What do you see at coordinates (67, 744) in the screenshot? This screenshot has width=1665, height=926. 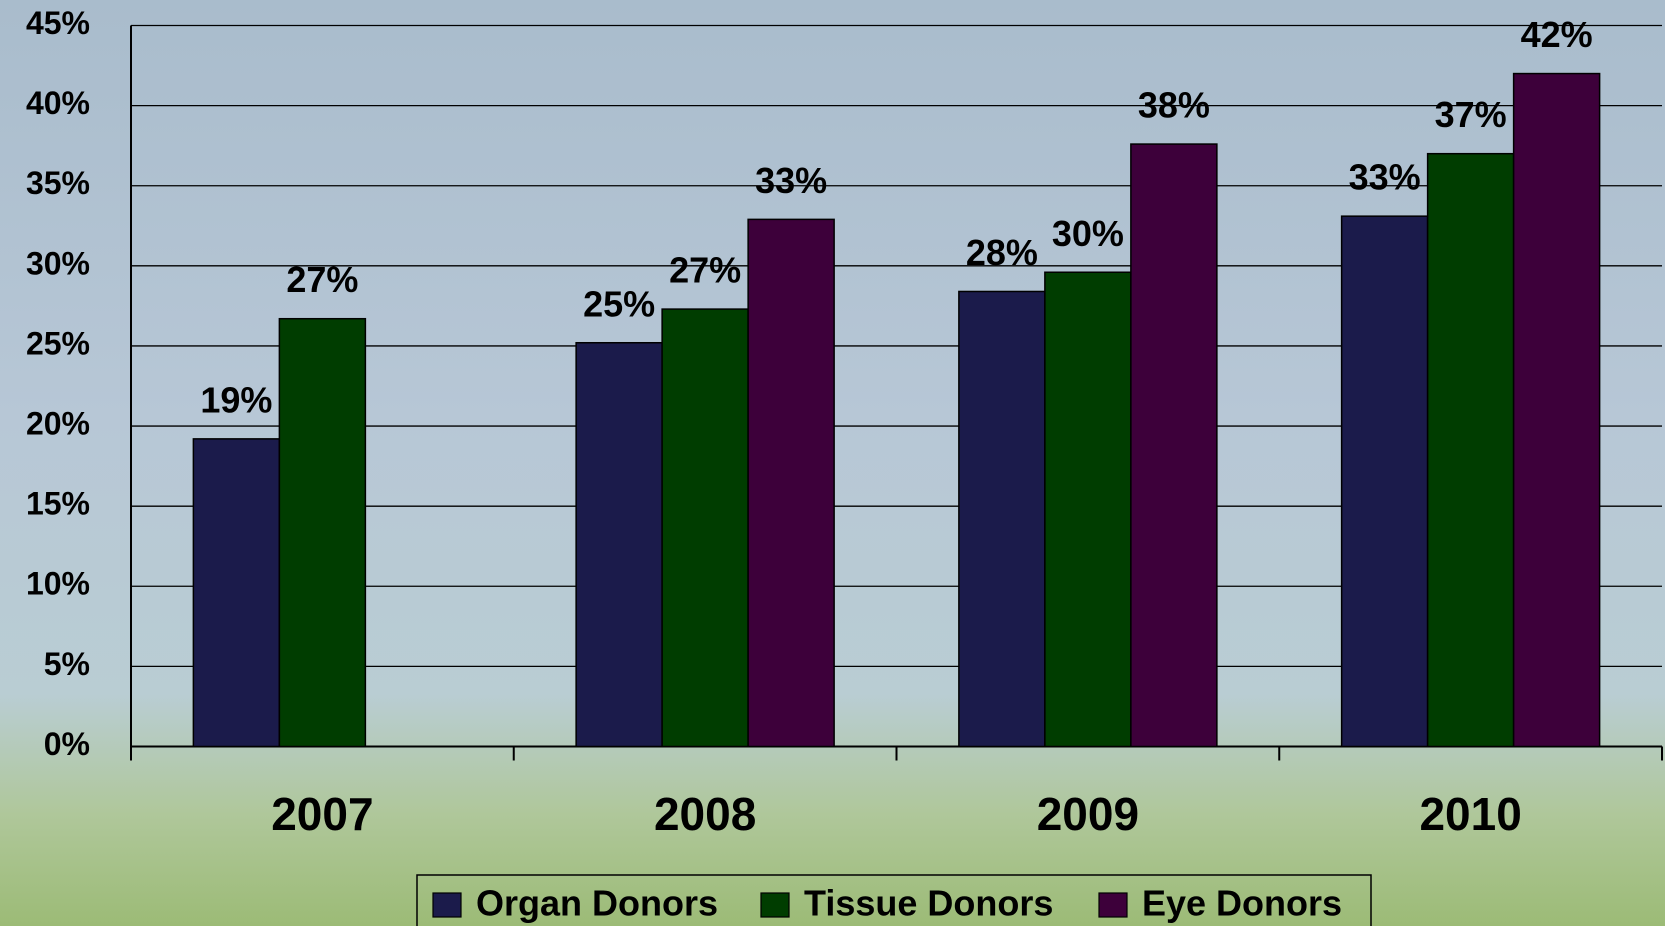 I see `y-tick-label: 0%` at bounding box center [67, 744].